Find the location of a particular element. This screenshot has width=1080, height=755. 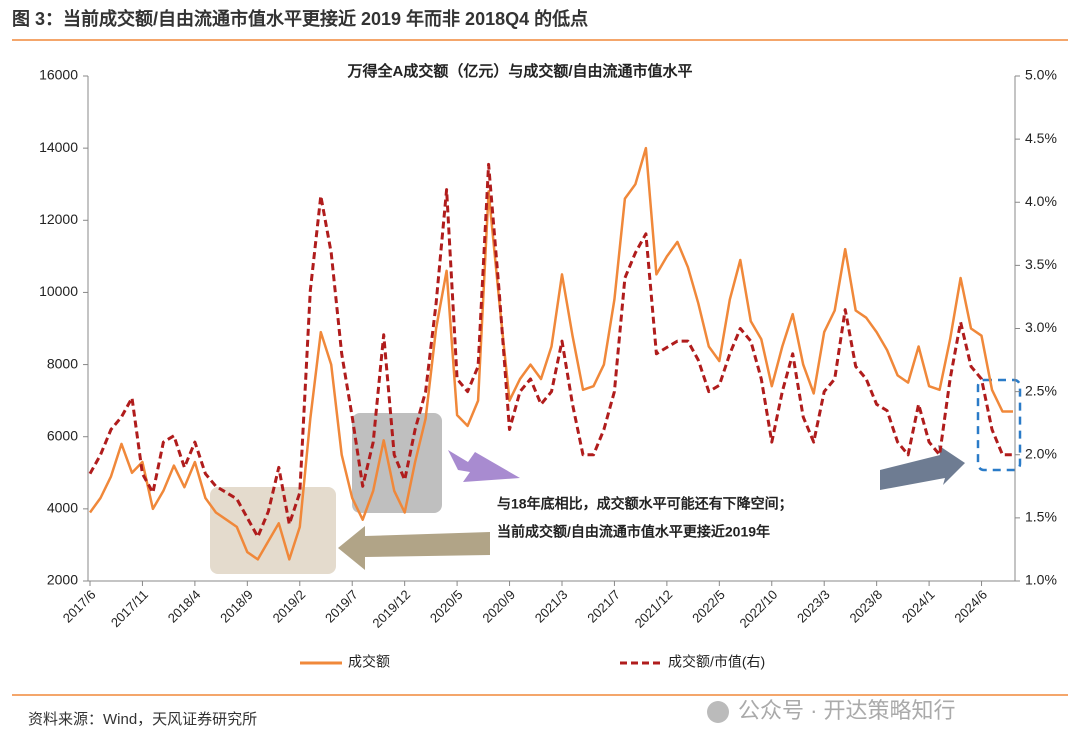

y2-tick-label: 1.0% is located at coordinates (1041, 580).